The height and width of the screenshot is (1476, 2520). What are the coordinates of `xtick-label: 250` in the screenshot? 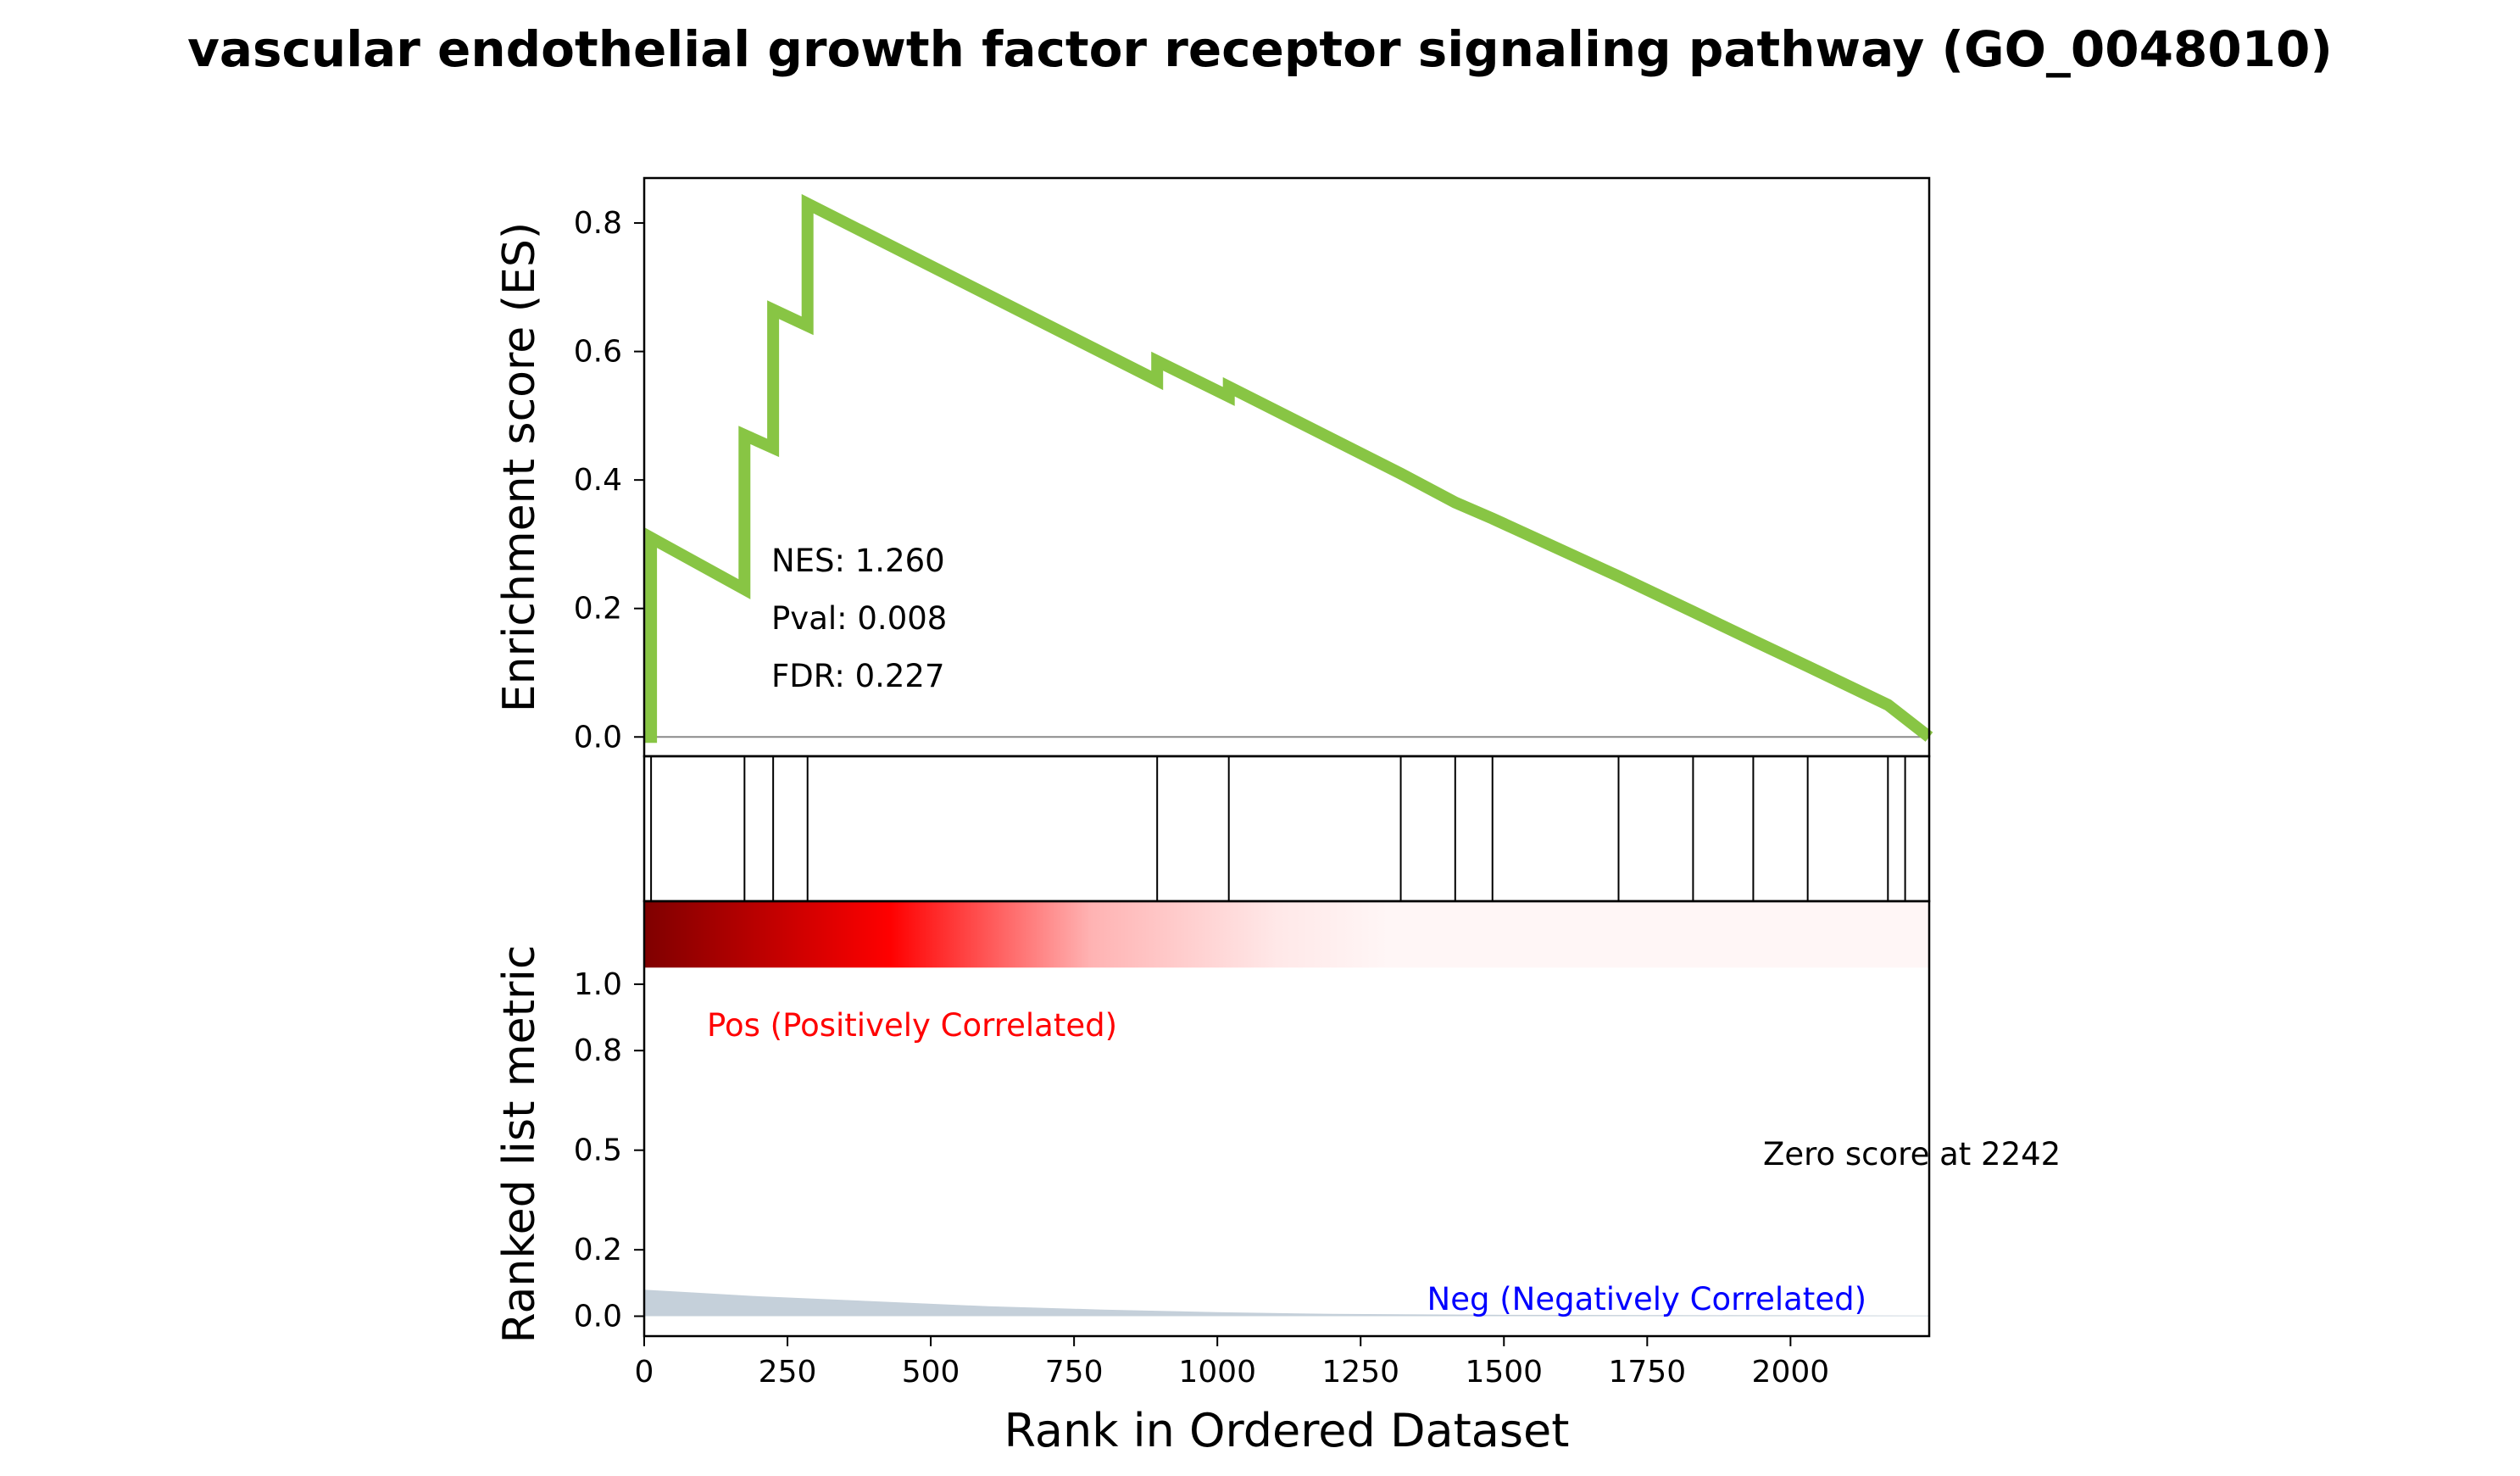 It's located at (788, 1373).